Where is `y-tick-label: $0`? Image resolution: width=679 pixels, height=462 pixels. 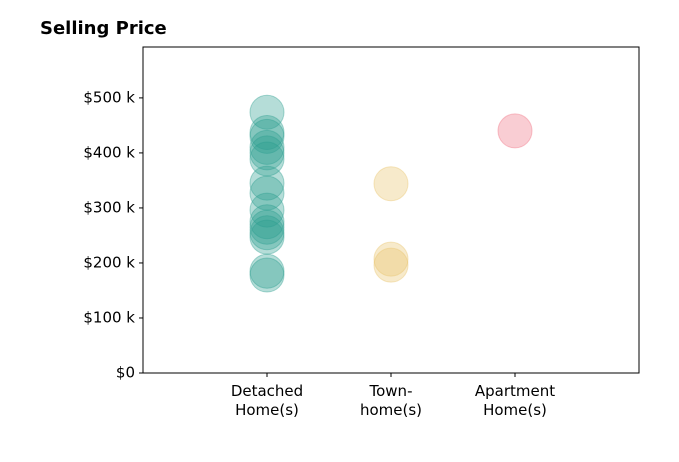
y-tick-label: $0 is located at coordinates (125, 373).